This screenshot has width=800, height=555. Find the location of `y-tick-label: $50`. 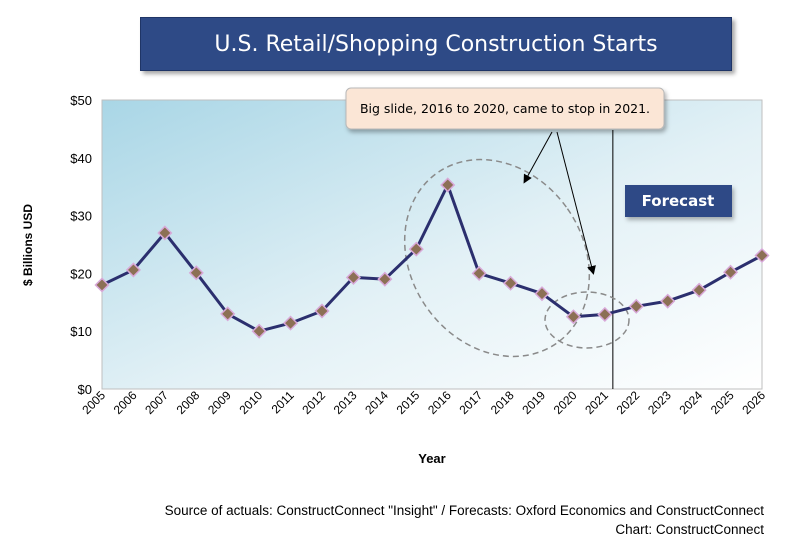

y-tick-label: $50 is located at coordinates (81, 100).